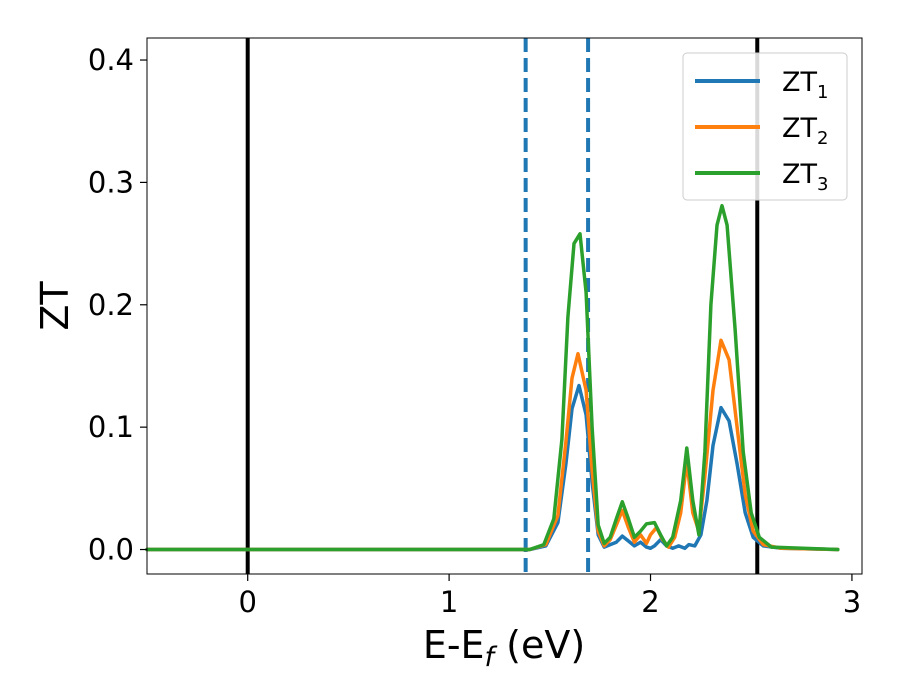 This screenshot has width=900, height=700. I want to click on y-tick-label: 0.0, so click(111, 550).